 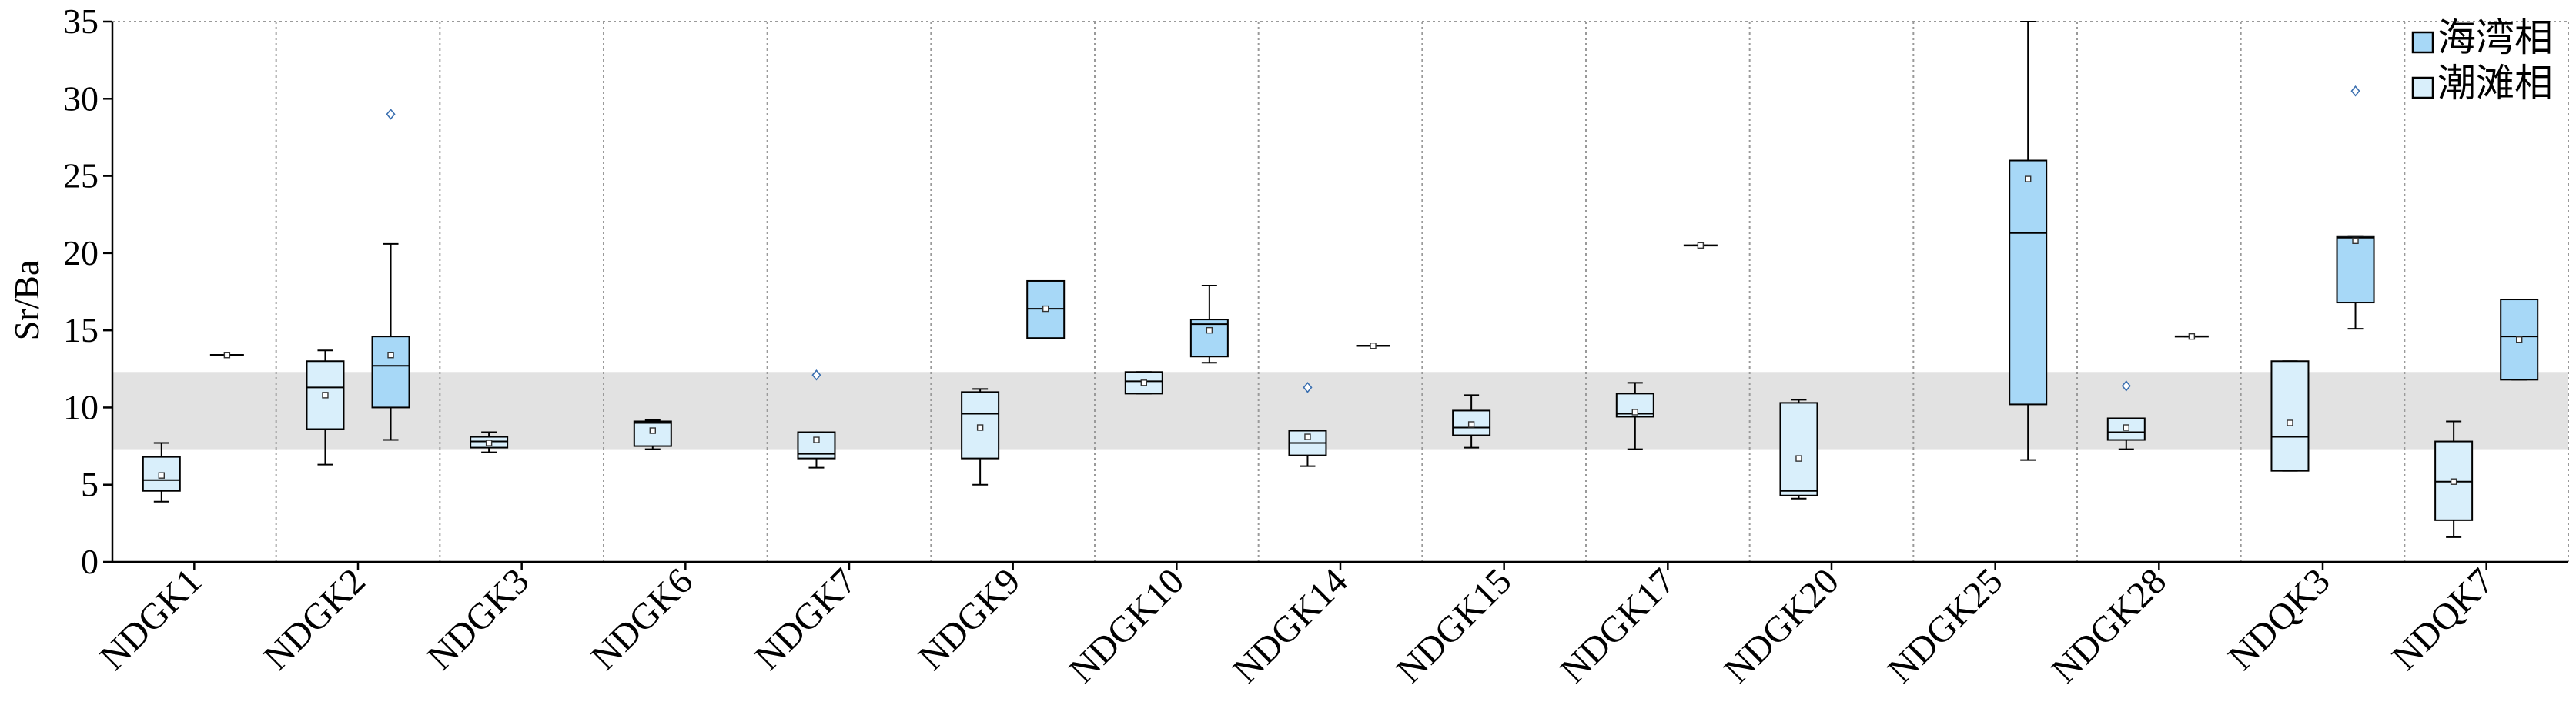 I want to click on legend-label-tidal: 潮滩相, so click(x=2495, y=83).